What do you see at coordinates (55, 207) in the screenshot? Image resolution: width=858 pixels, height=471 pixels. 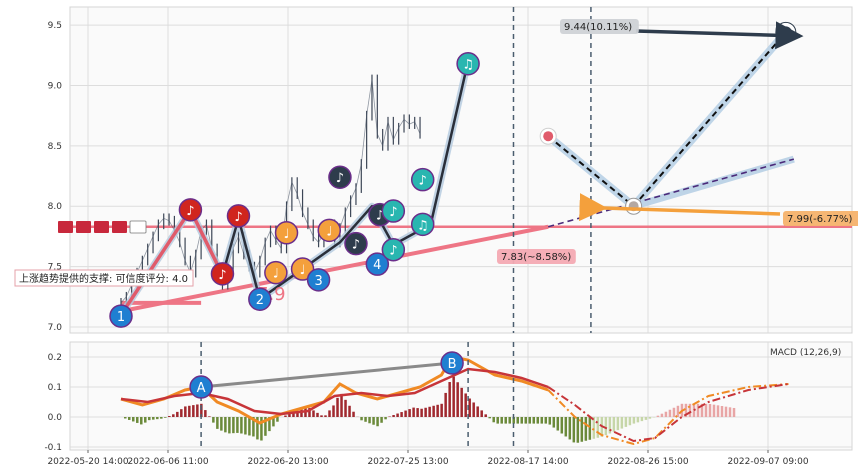 I see `price-y-tick-label: 8.0` at bounding box center [55, 207].